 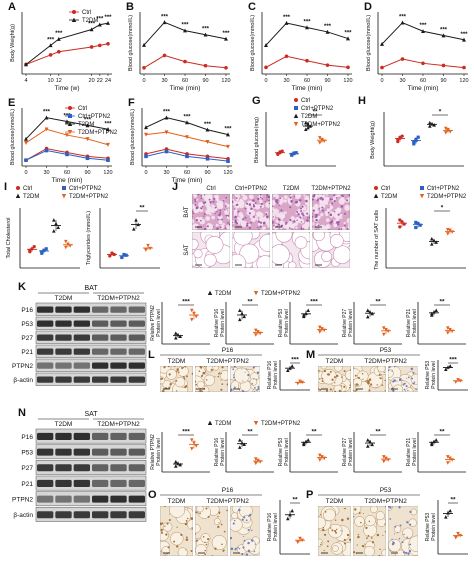 What do you see at coordinates (9, 238) in the screenshot?
I see `y-axis-label: Total Cholesterol` at bounding box center [9, 238].